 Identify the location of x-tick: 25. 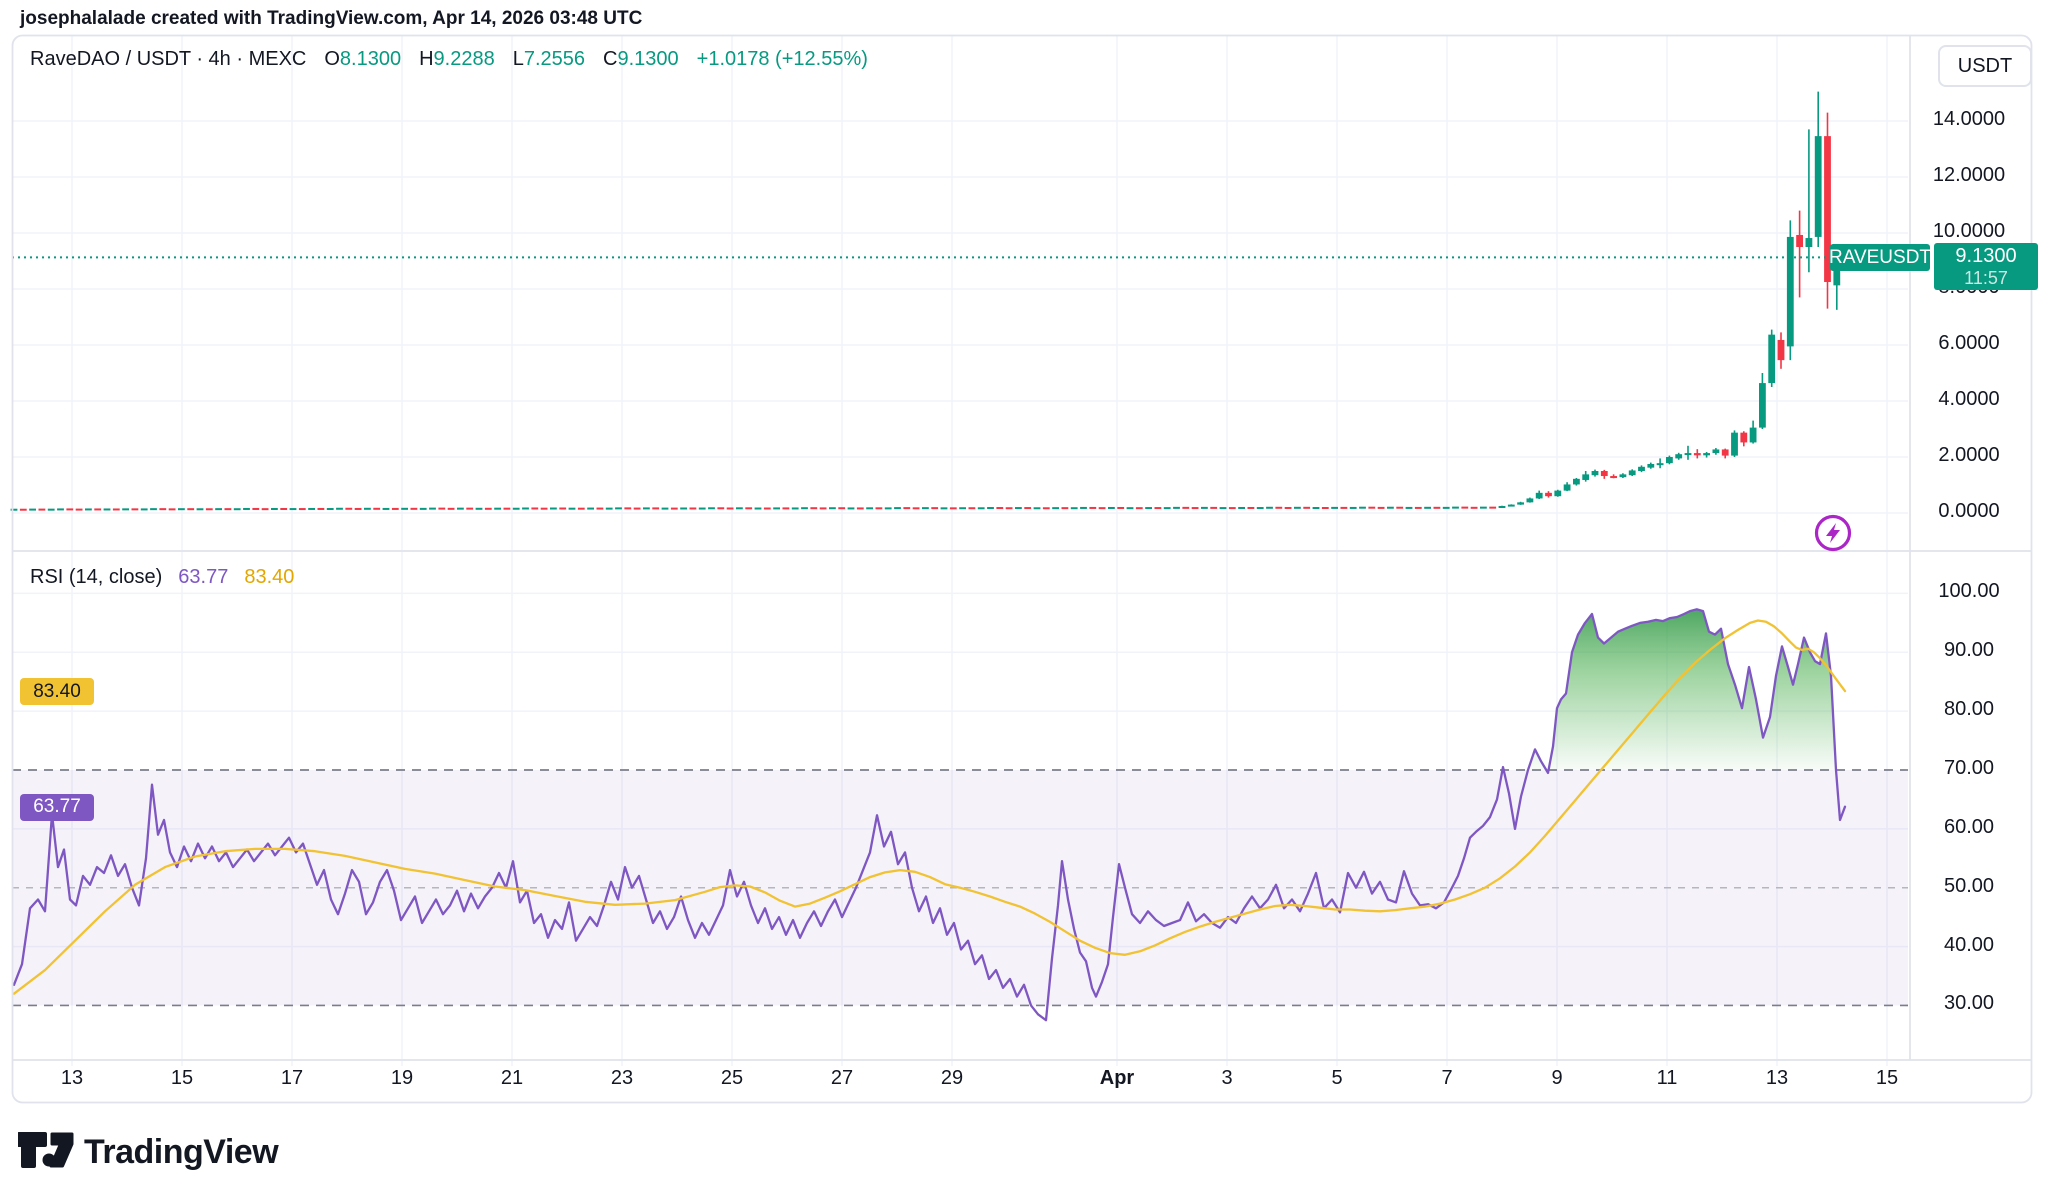
(732, 1078).